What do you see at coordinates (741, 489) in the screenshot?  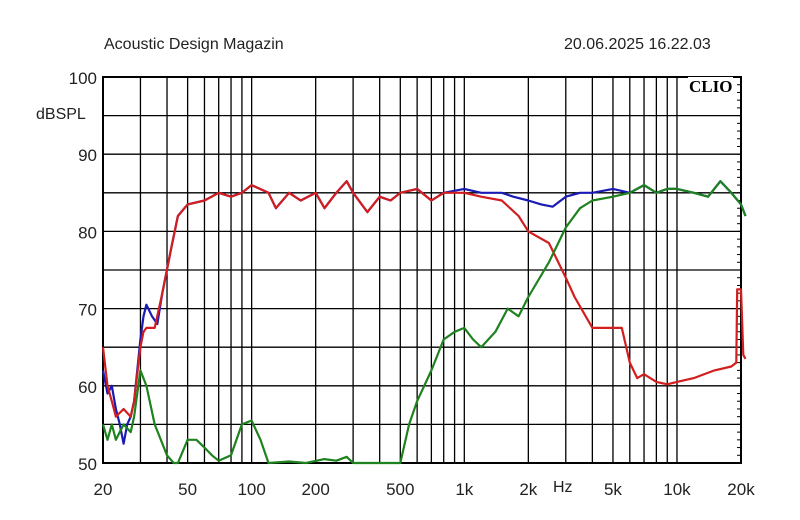 I see `x-tick-label: 20k` at bounding box center [741, 489].